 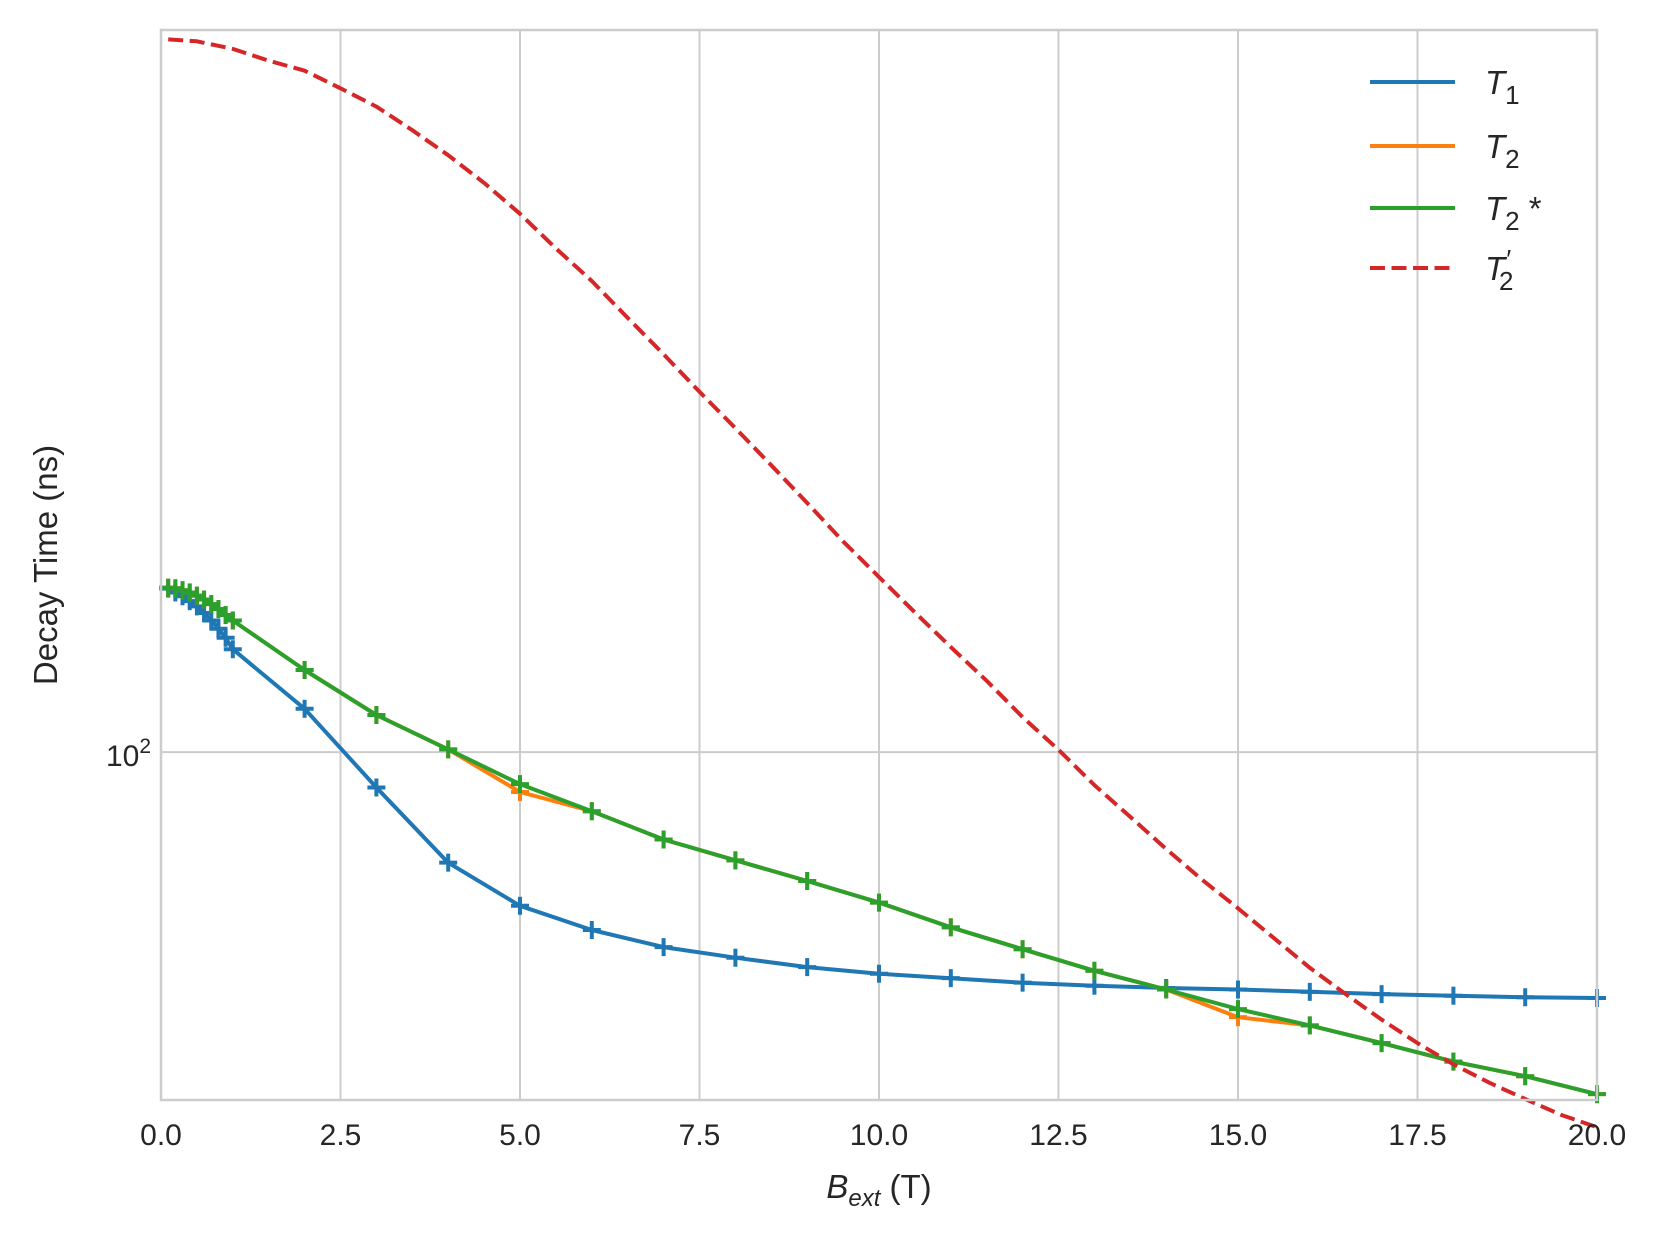 What do you see at coordinates (1502, 87) in the screenshot?
I see `legend-label: T1` at bounding box center [1502, 87].